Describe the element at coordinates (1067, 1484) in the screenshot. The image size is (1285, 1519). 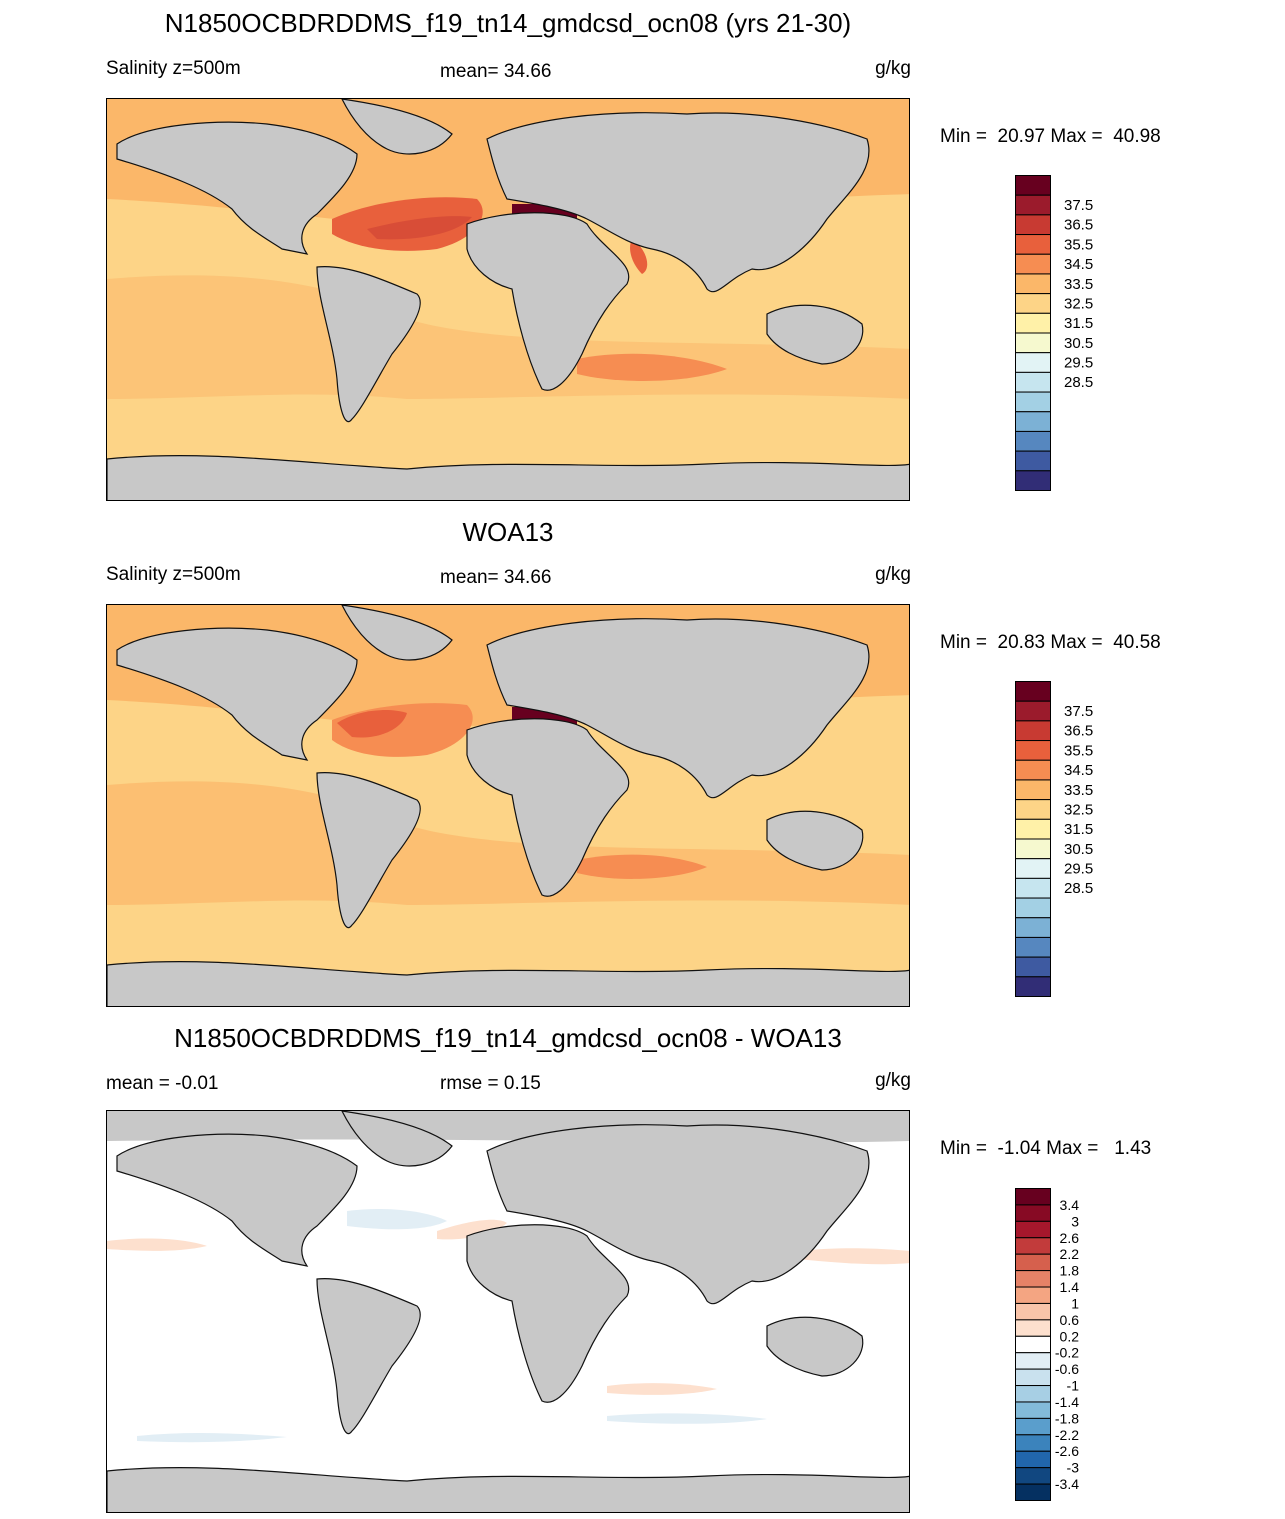
I see `colorbar-label: -3.4` at that location.